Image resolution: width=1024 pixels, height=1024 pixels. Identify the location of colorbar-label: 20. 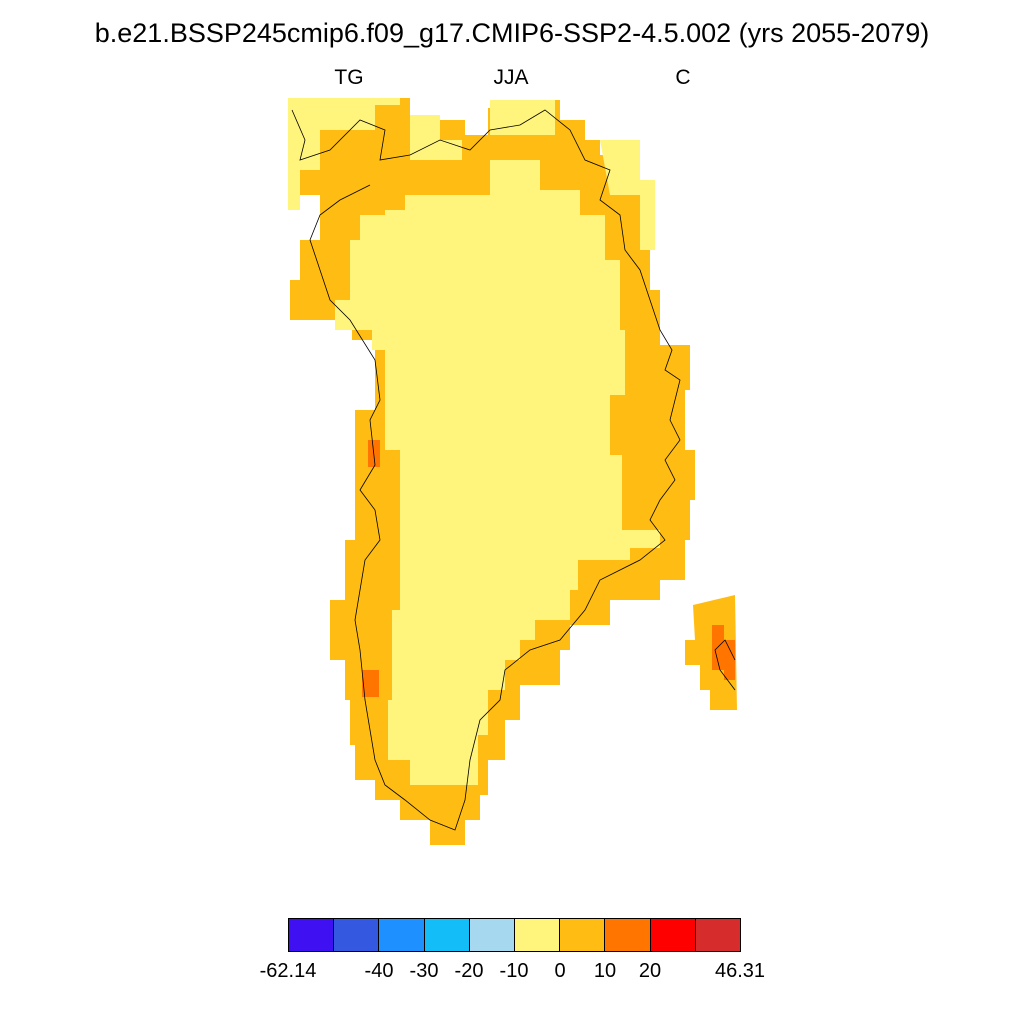
(650, 971).